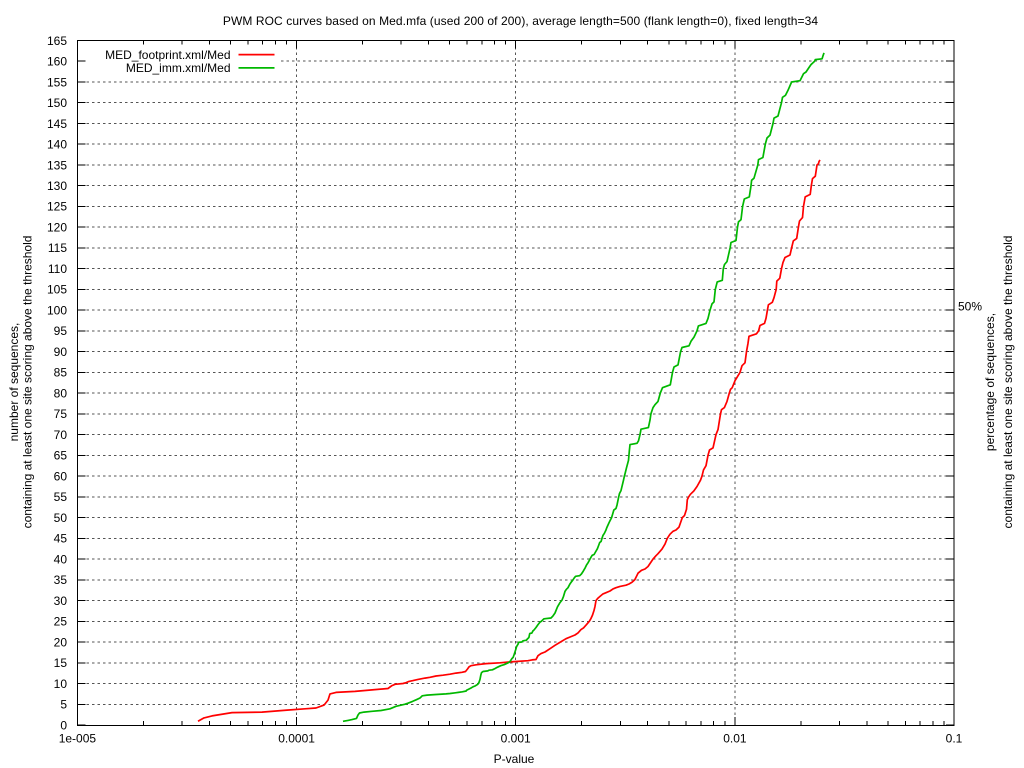 The image size is (1024, 768). I want to click on svg-text: 35, so click(61, 580).